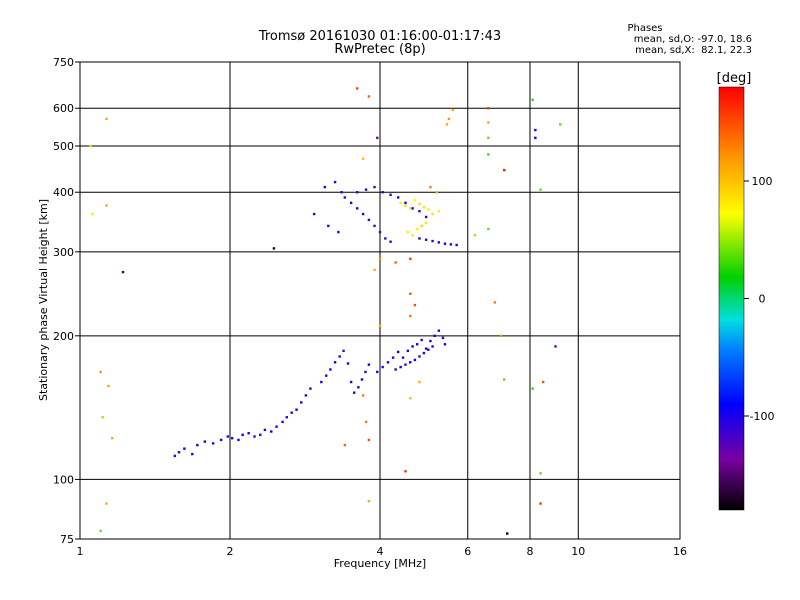 Image resolution: width=800 pixels, height=600 pixels. I want to click on colorbar-ticks: 100 0 -100, so click(759, 299).